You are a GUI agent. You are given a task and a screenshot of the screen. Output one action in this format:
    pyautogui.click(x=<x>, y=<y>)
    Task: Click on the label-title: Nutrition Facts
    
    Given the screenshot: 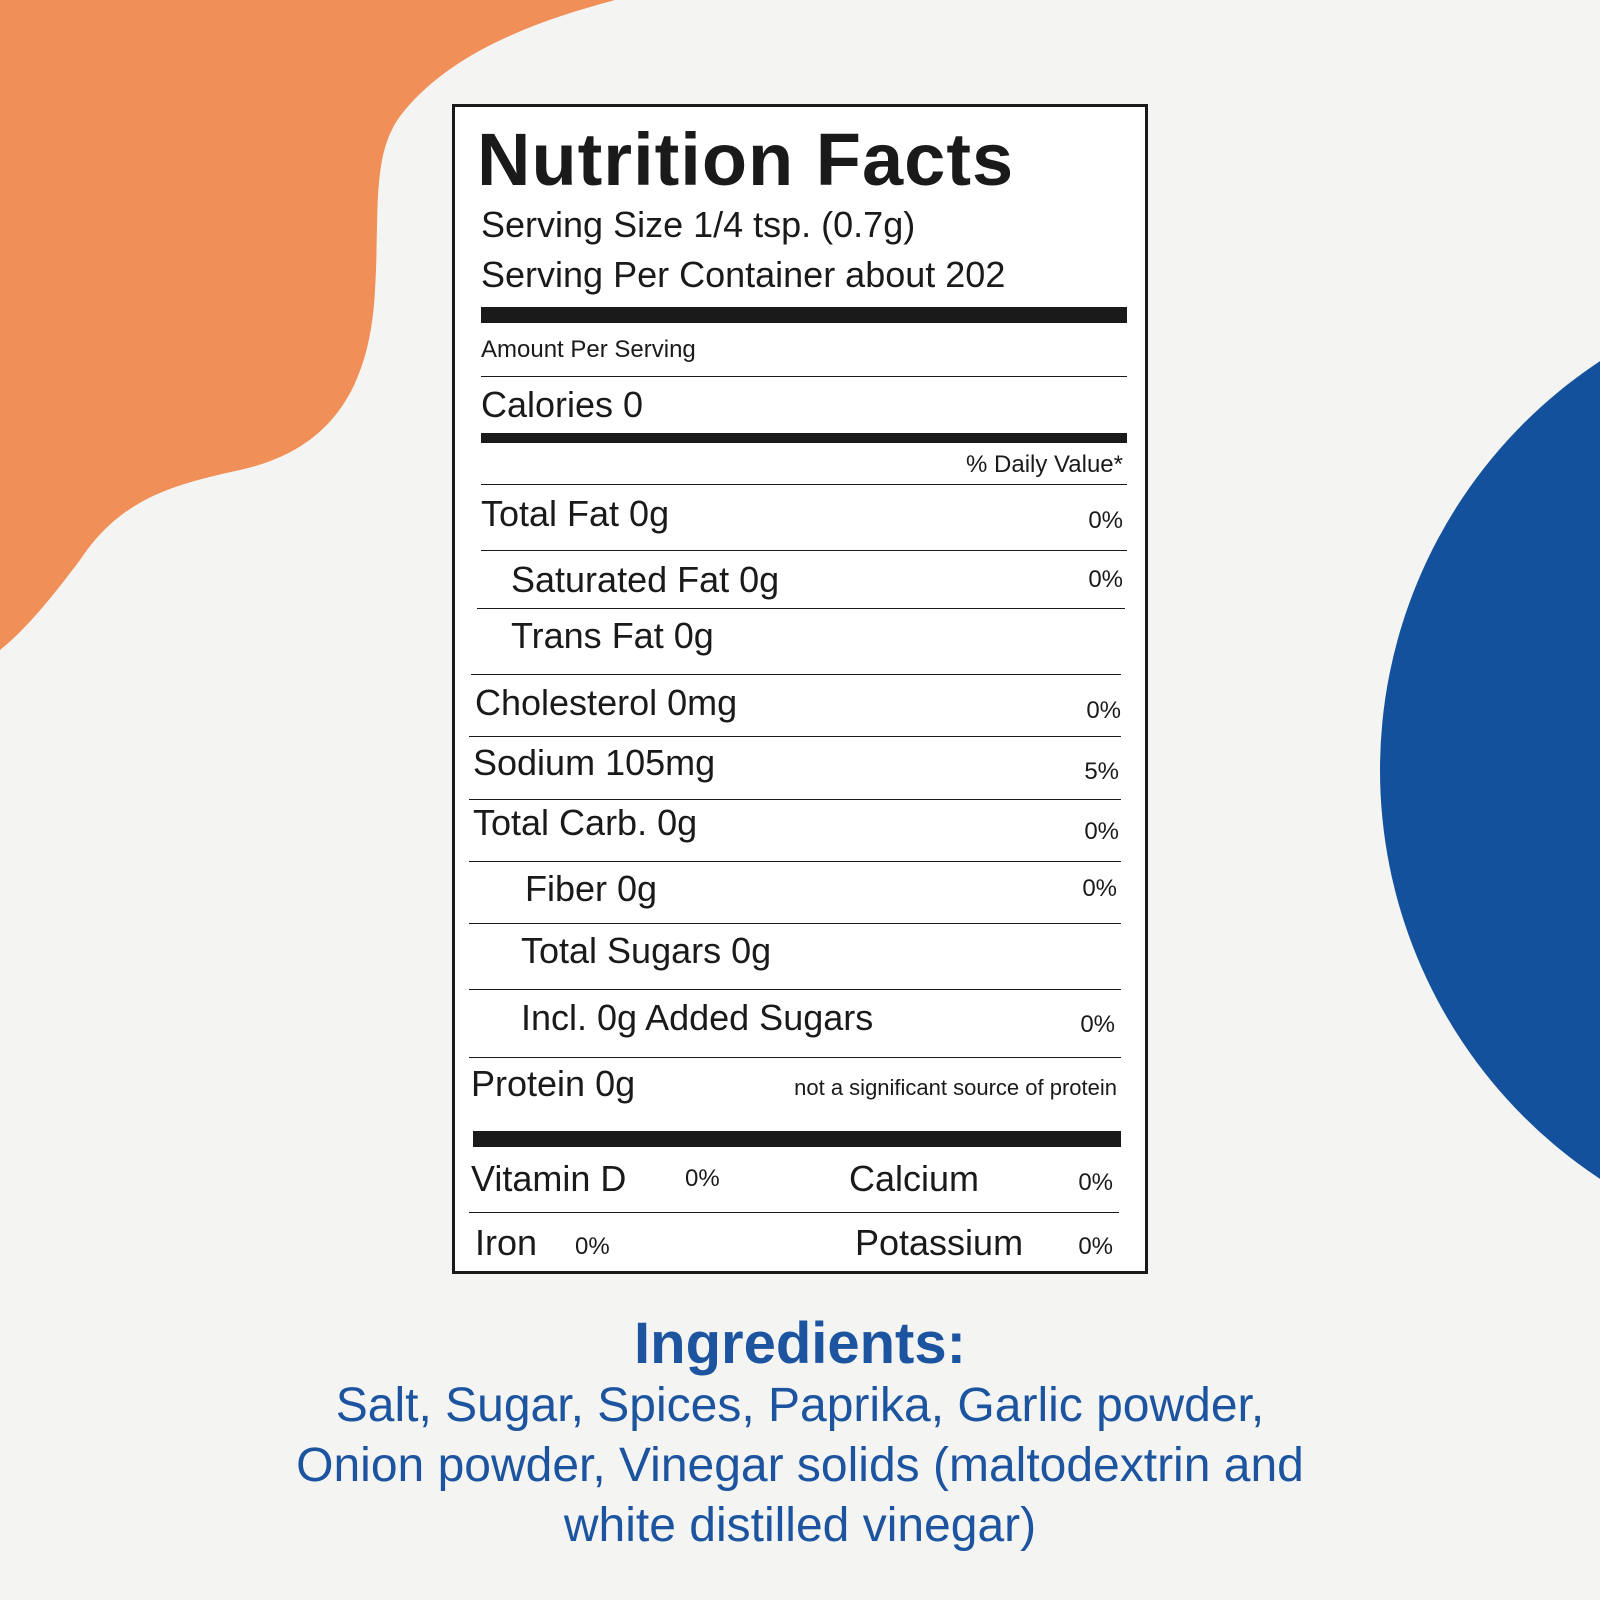 What is the action you would take?
    pyautogui.click(x=746, y=159)
    